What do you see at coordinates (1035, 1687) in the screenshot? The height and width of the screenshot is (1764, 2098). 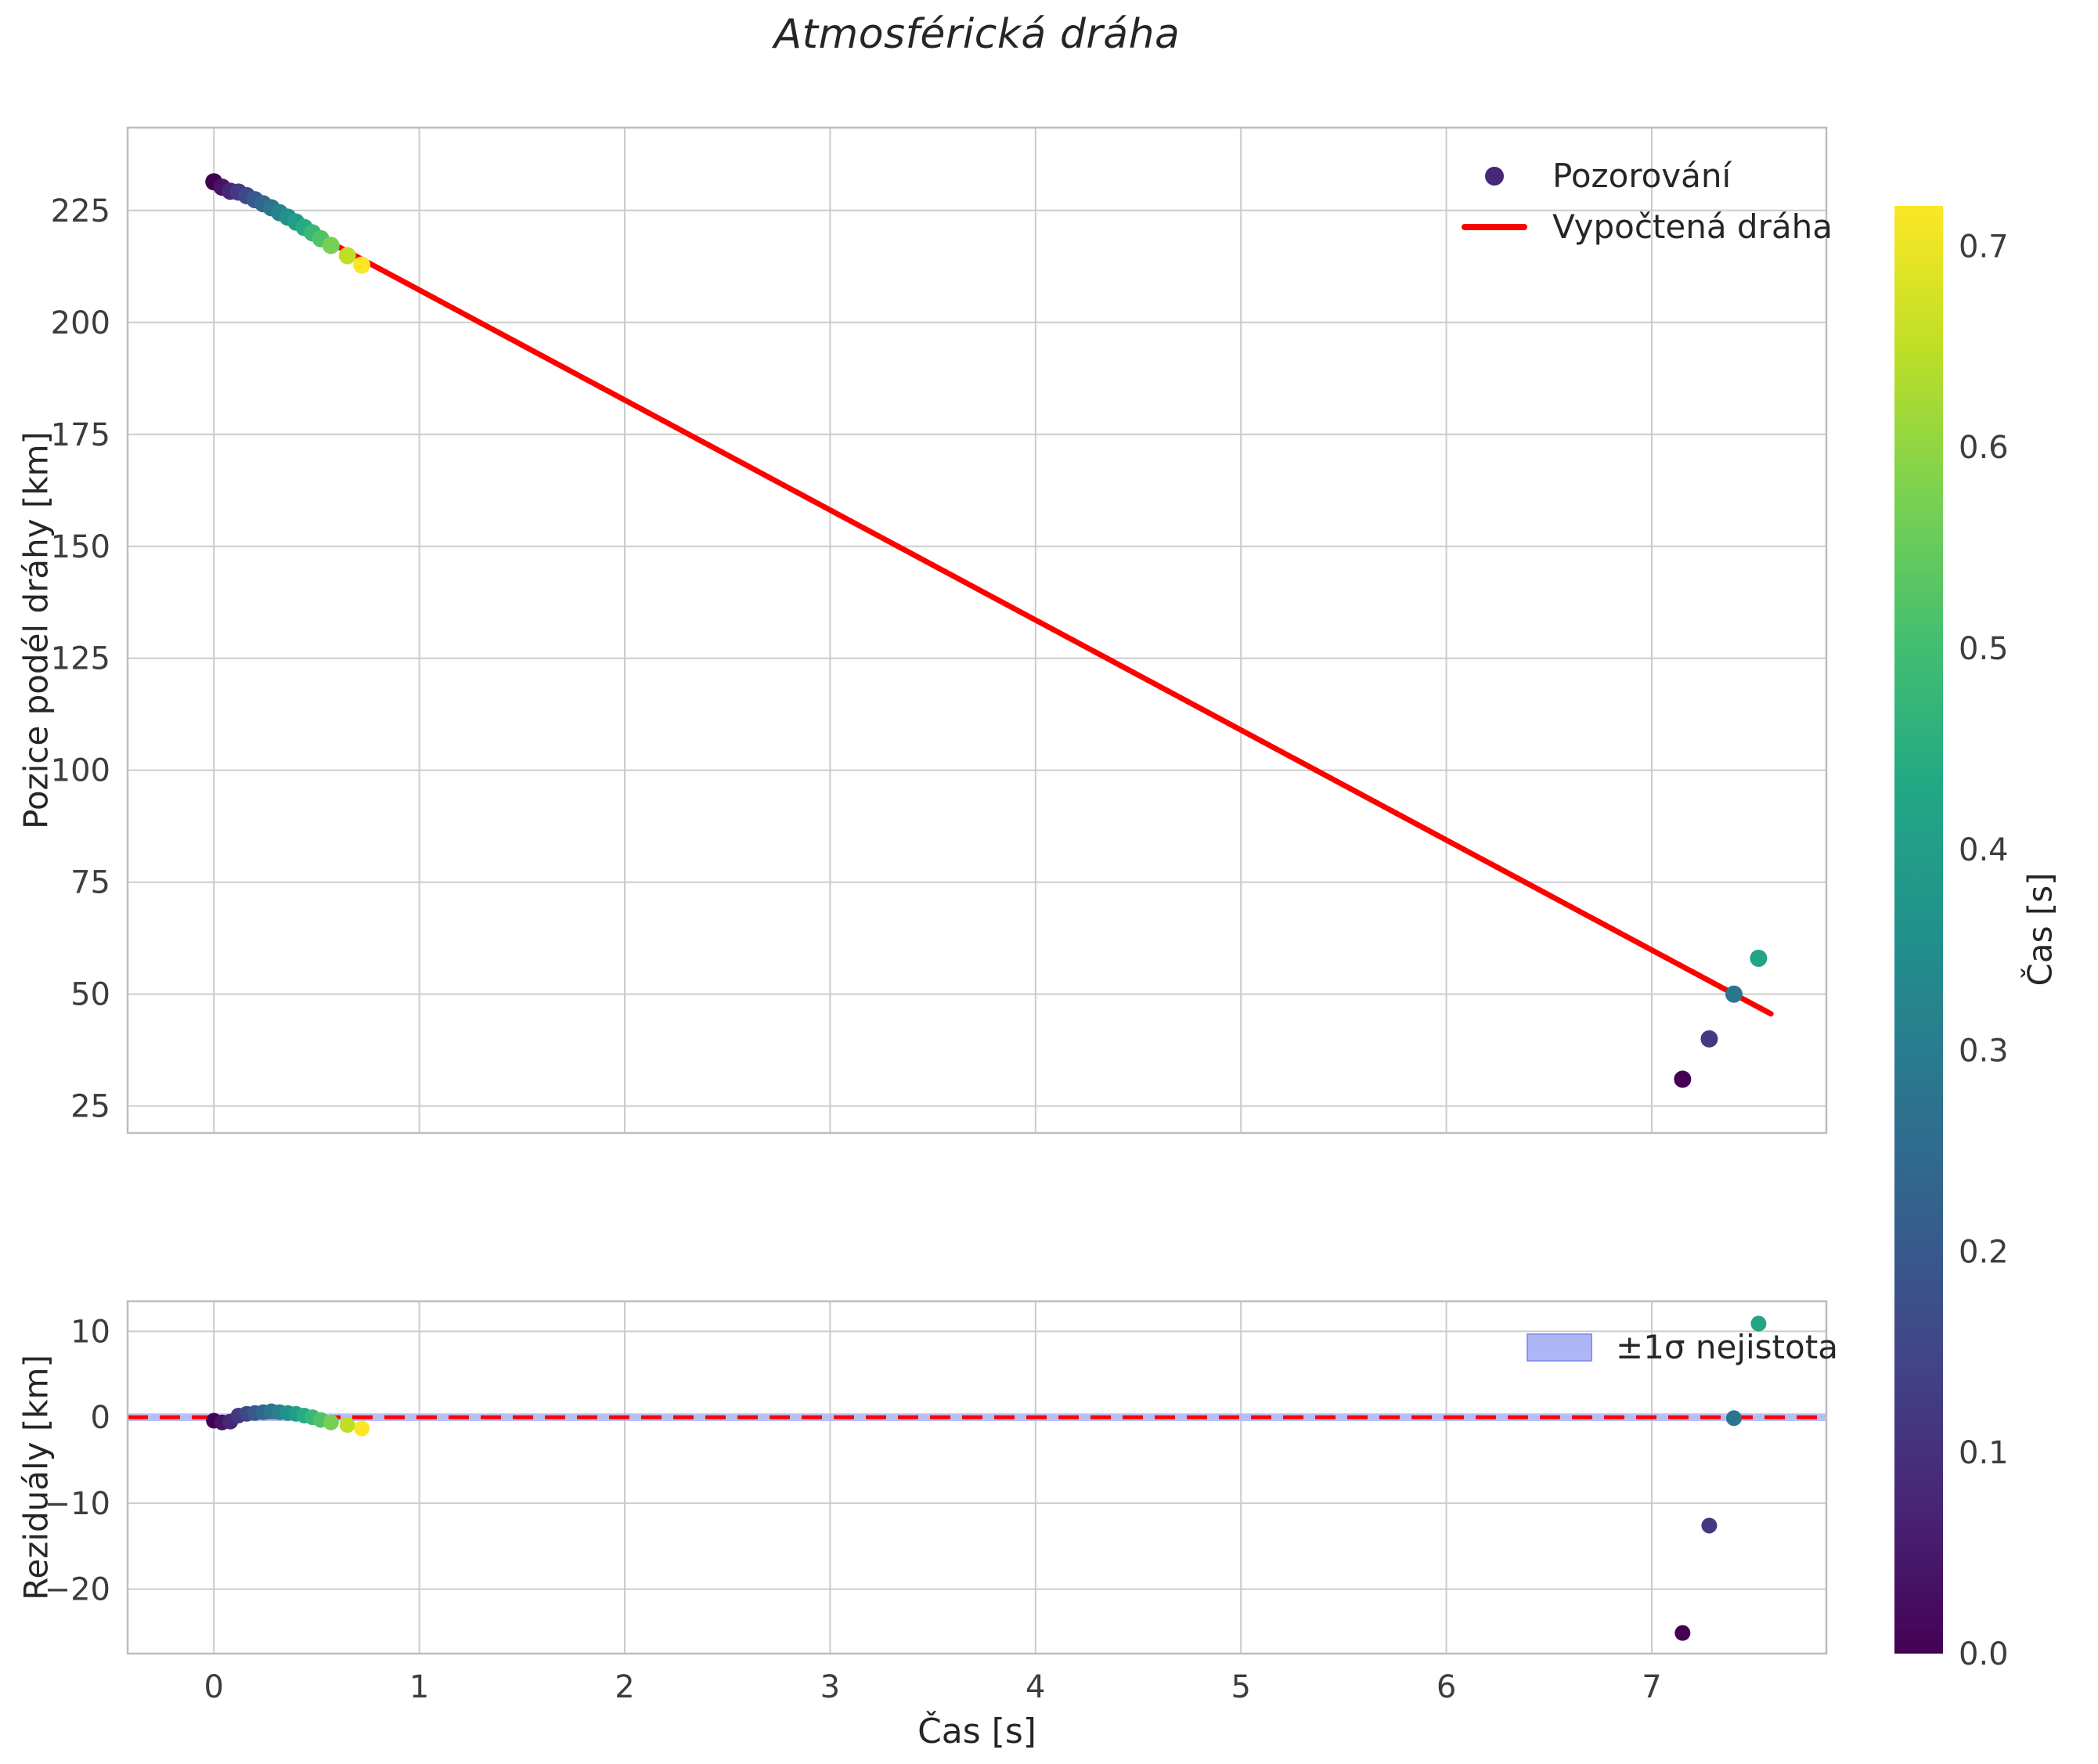 I see `svg-text: 4` at bounding box center [1035, 1687].